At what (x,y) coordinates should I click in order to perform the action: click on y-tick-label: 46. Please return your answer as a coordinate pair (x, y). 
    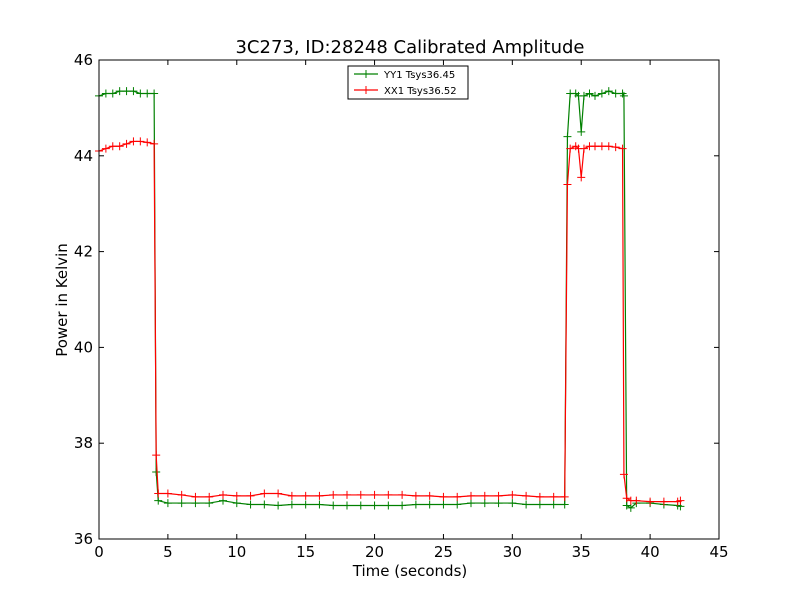
    Looking at the image, I should click on (83, 60).